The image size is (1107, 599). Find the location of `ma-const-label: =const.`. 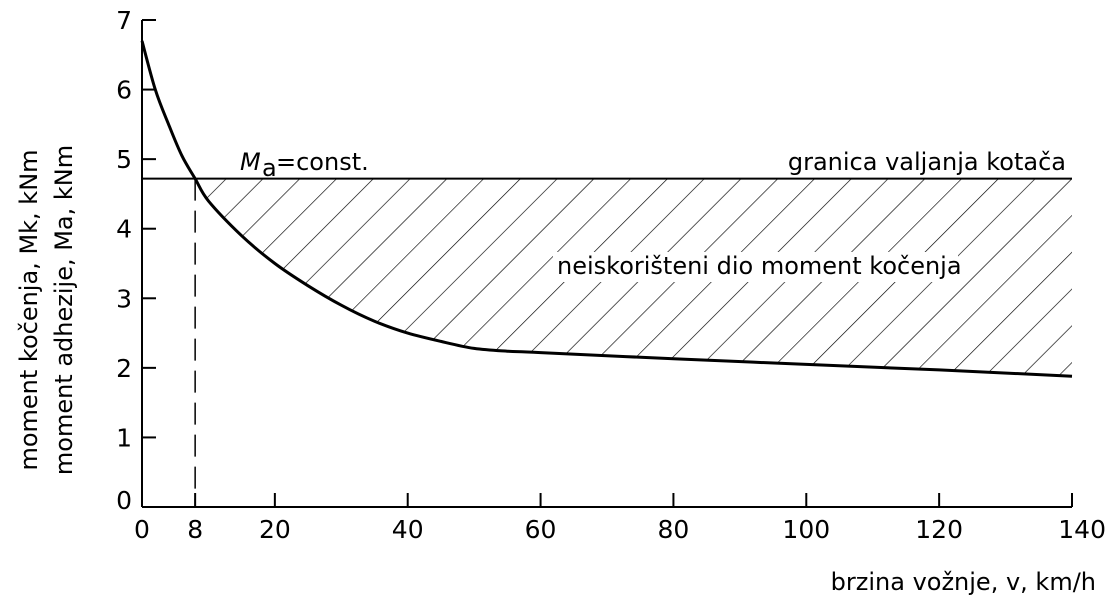

ma-const-label: =const. is located at coordinates (322, 162).